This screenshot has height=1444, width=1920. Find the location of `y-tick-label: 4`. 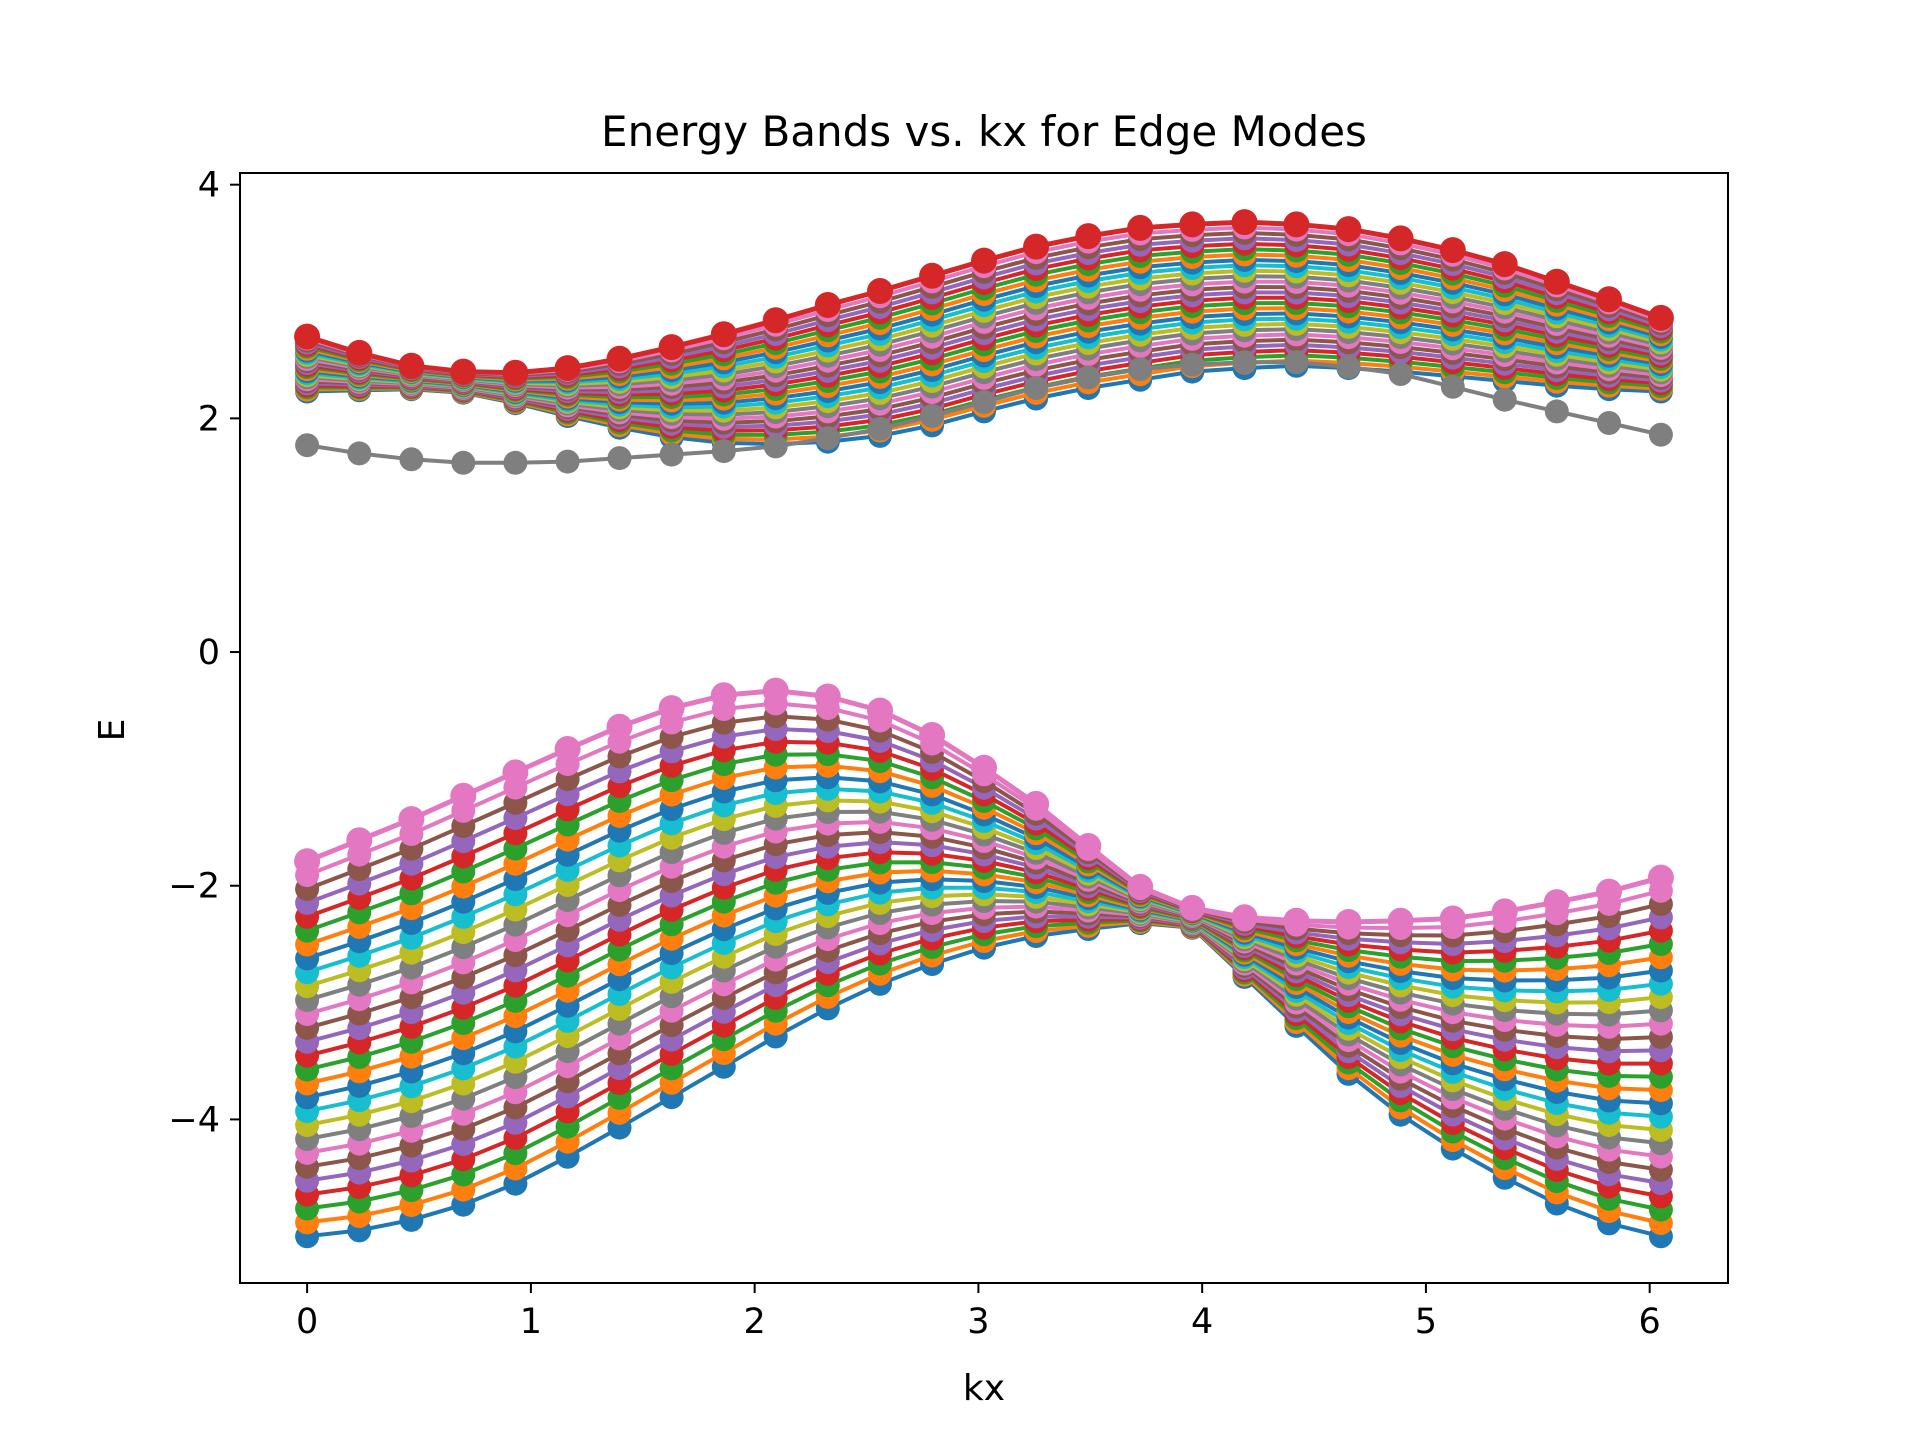

y-tick-label: 4 is located at coordinates (209, 186).